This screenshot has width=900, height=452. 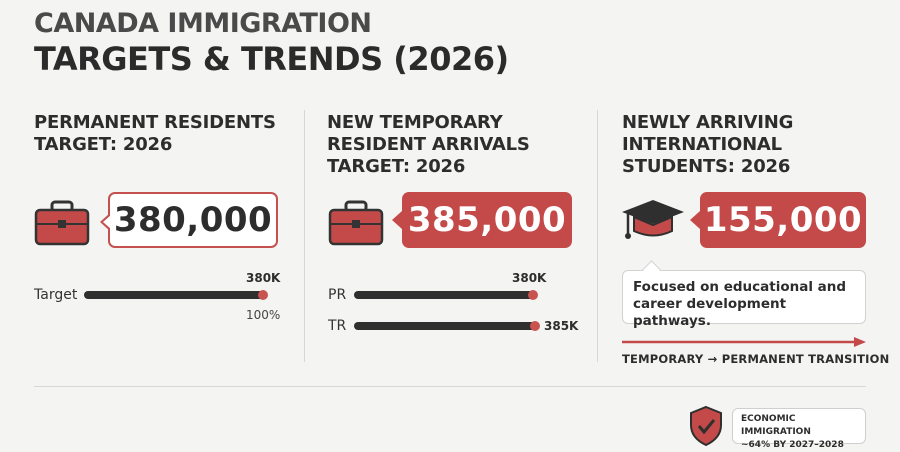 What do you see at coordinates (263, 315) in the screenshot?
I see `bar-percent-label: 100%` at bounding box center [263, 315].